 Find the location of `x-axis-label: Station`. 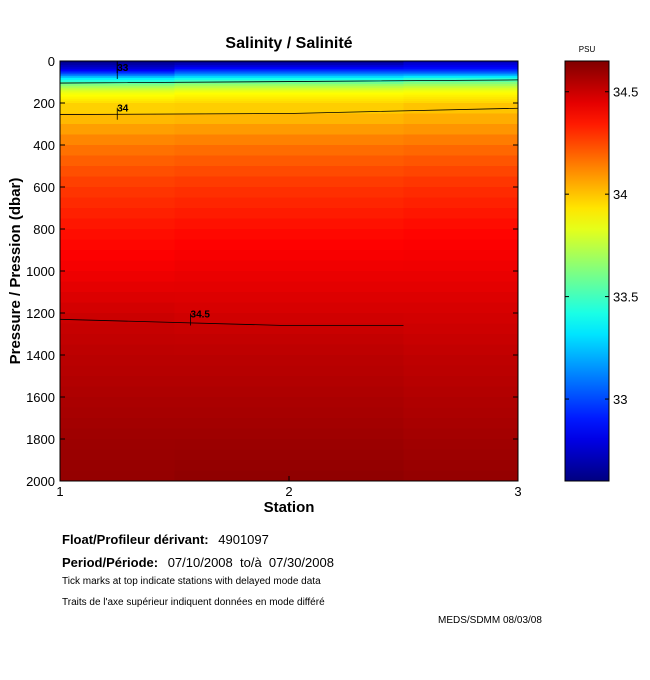

x-axis-label: Station is located at coordinates (289, 507).